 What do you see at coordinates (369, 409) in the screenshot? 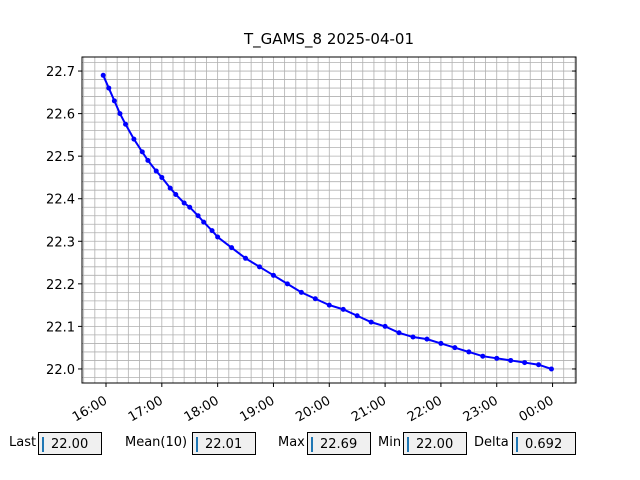
I see `x-tick-label: 21:00` at bounding box center [369, 409].